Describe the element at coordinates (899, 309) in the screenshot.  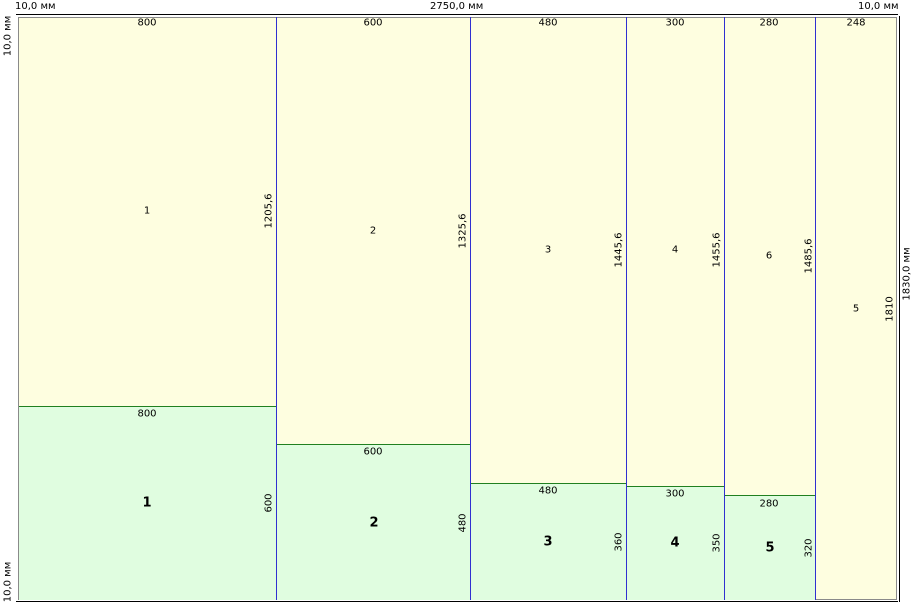
I see `right-dimension-line` at that location.